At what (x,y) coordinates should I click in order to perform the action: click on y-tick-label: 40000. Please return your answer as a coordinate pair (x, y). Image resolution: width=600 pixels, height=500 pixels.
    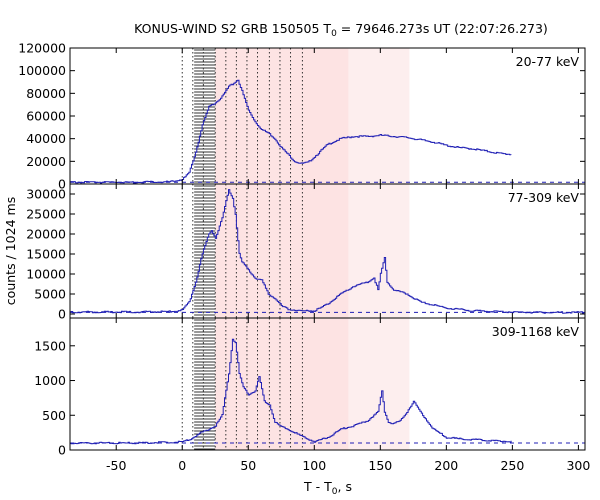
    Looking at the image, I should click on (46, 138).